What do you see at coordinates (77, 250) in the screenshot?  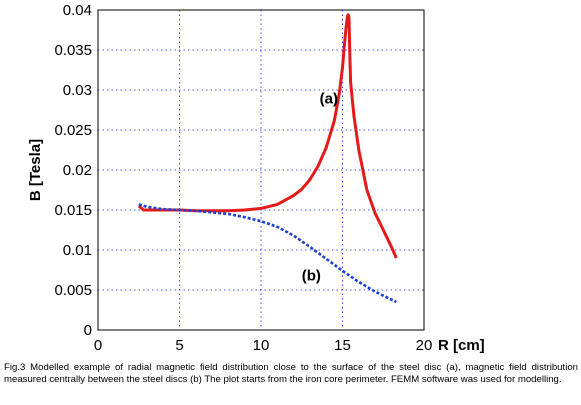 I see `y-tick-label: 0.01` at bounding box center [77, 250].